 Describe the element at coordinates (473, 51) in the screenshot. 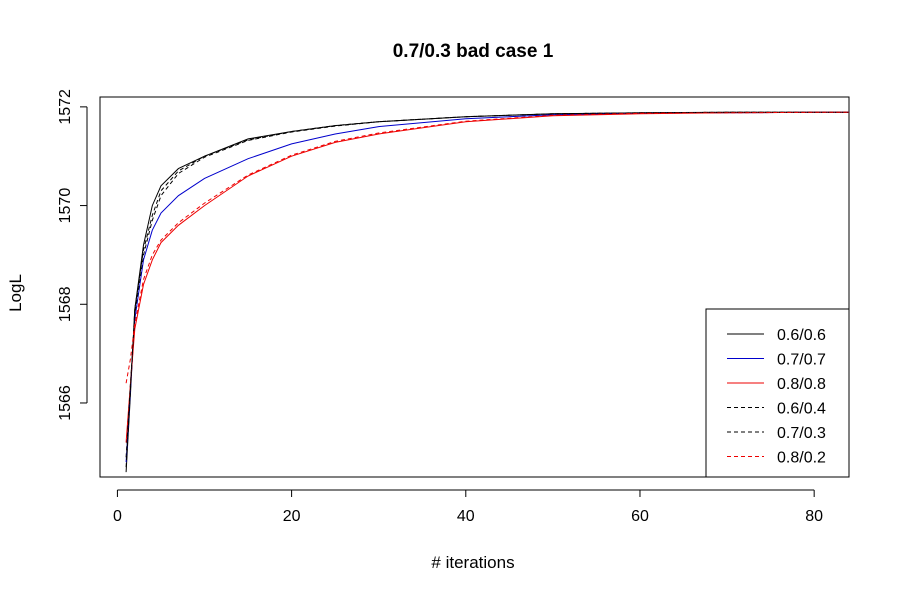

I see `chart-title: 0.7/0.3 bad case 1` at that location.